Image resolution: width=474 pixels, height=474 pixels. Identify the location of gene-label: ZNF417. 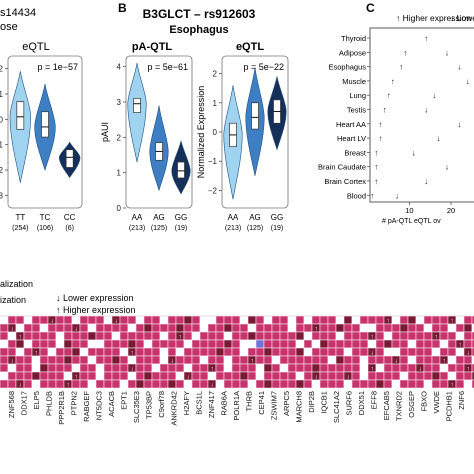
(211, 404).